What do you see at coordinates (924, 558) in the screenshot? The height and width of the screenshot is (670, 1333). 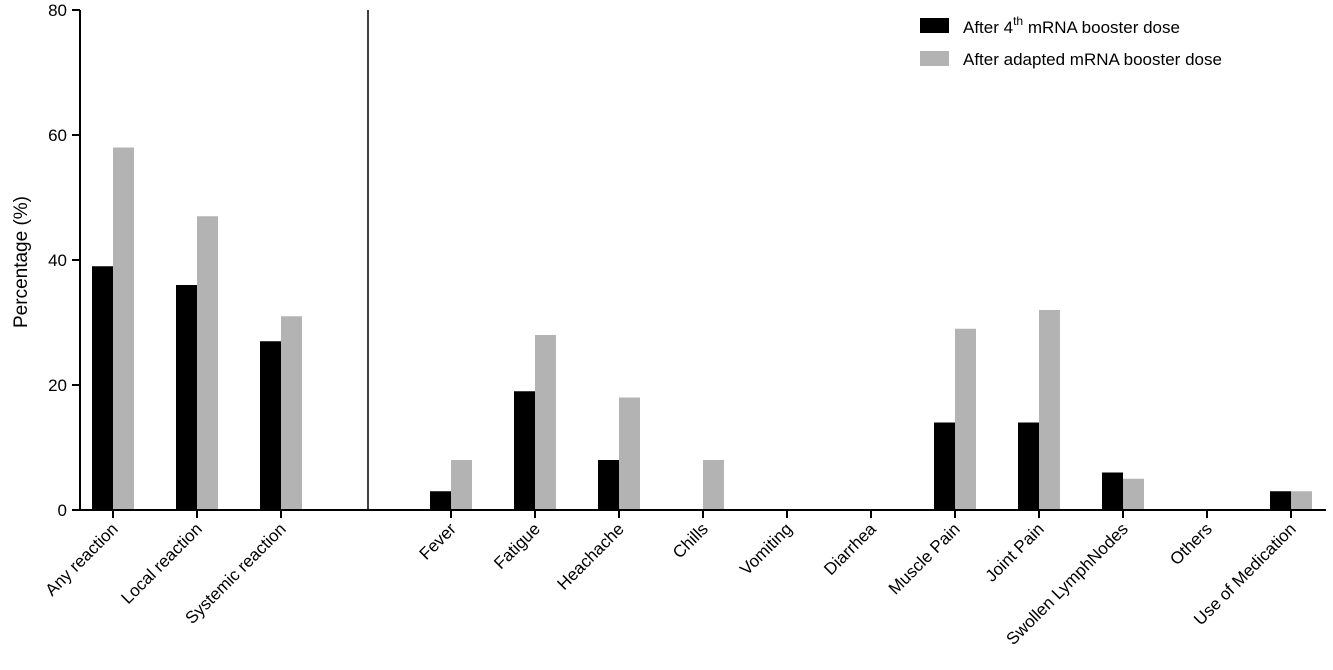 I see `x-category-label: Muscle Pain` at bounding box center [924, 558].